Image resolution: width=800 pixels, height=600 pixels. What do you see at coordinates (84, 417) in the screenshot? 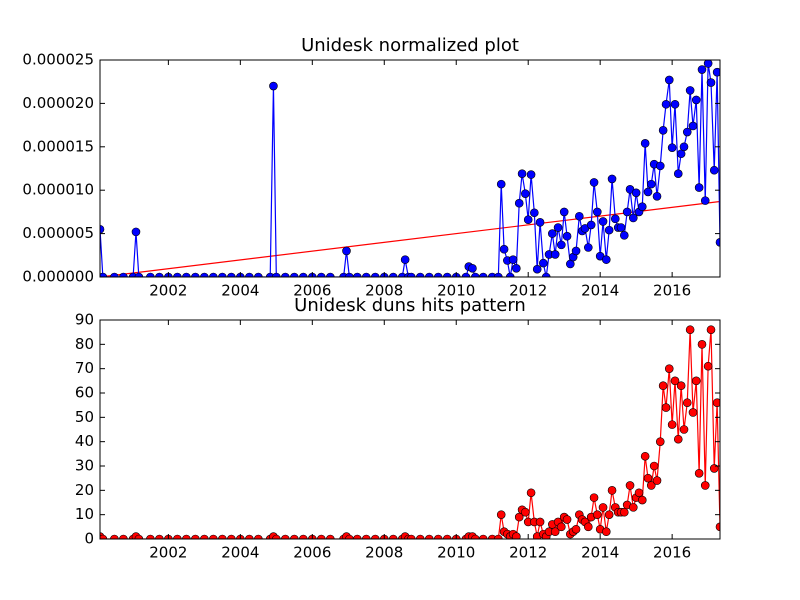
I see `y-tick-label: 50` at bounding box center [84, 417].